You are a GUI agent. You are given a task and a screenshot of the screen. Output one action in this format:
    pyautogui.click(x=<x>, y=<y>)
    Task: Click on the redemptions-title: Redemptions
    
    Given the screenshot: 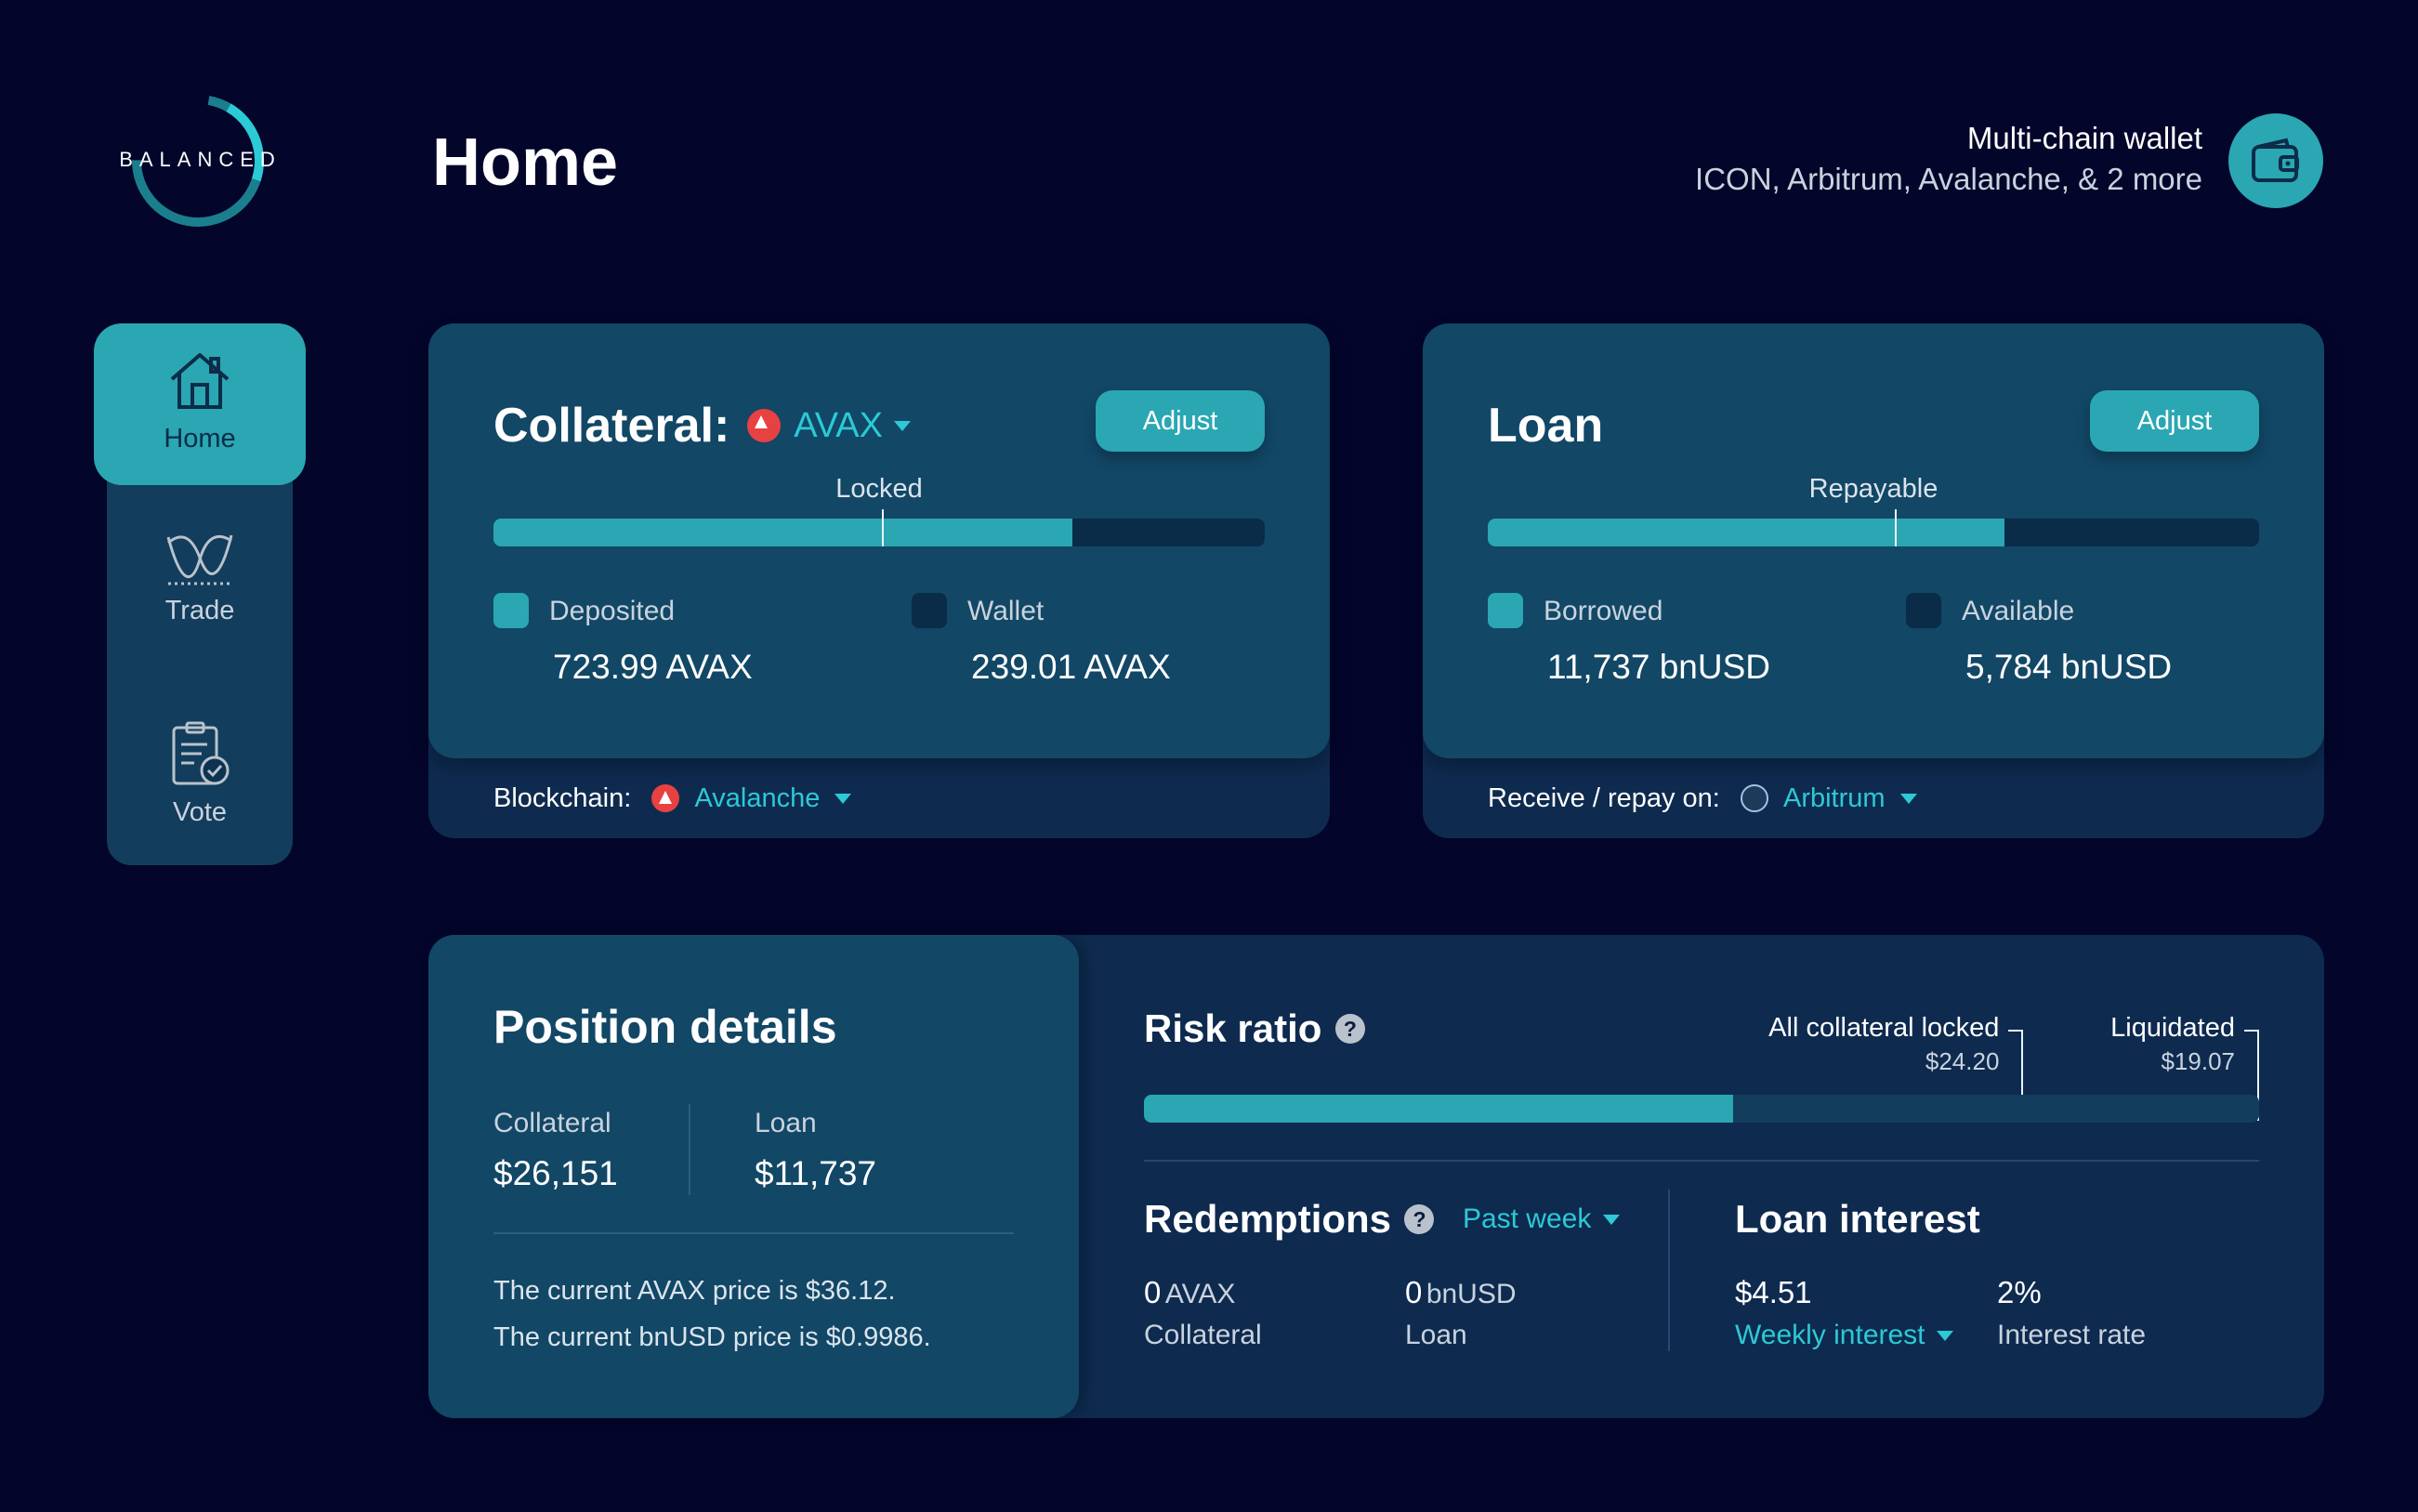 What is the action you would take?
    pyautogui.click(x=1268, y=1219)
    